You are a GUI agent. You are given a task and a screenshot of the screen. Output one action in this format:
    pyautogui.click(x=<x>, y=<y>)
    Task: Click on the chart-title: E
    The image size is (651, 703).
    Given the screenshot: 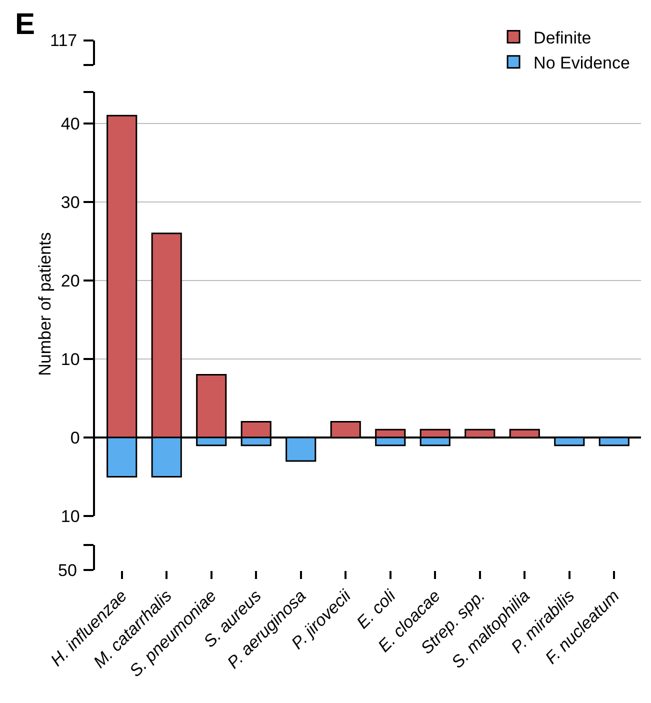 What is the action you would take?
    pyautogui.click(x=25, y=24)
    